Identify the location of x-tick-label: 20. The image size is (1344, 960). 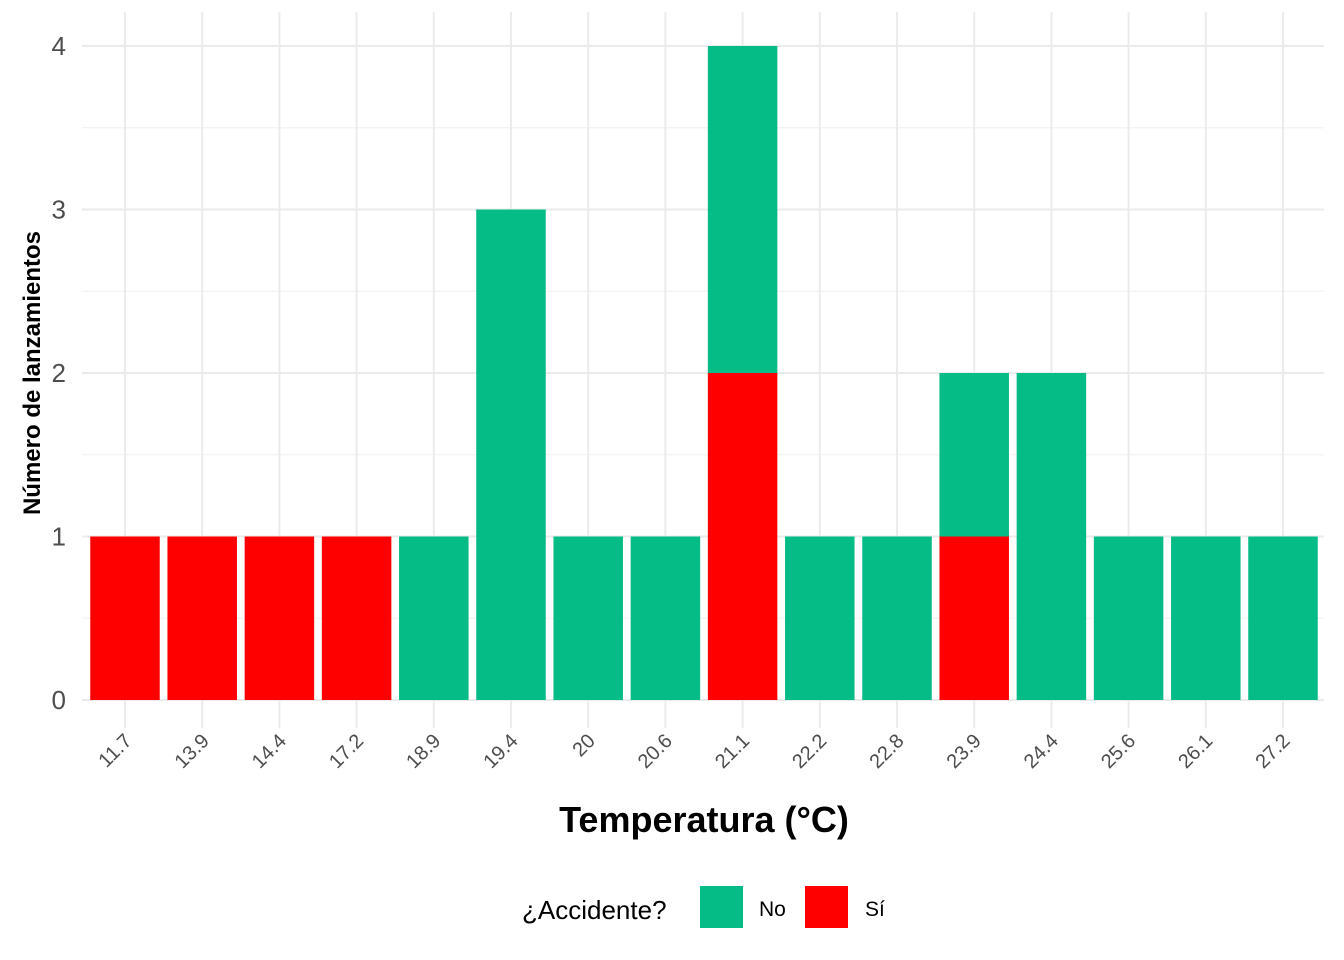
(583, 745).